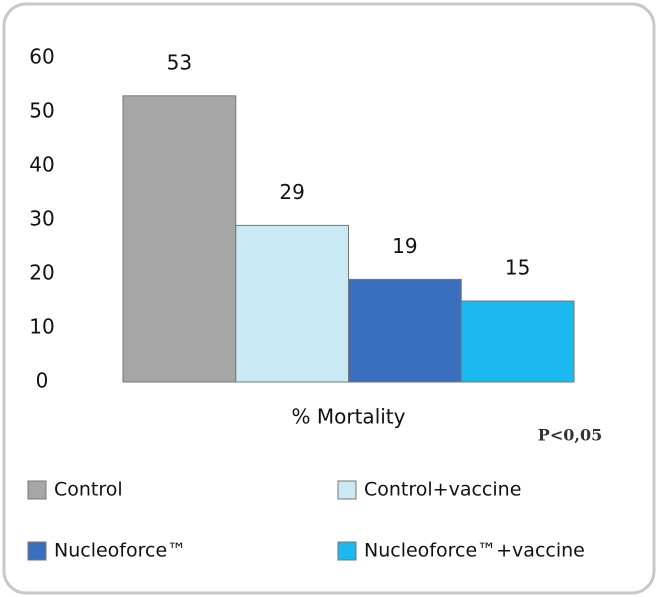 This screenshot has width=658, height=597. Describe the element at coordinates (88, 490) in the screenshot. I see `legend-label: Control` at that location.